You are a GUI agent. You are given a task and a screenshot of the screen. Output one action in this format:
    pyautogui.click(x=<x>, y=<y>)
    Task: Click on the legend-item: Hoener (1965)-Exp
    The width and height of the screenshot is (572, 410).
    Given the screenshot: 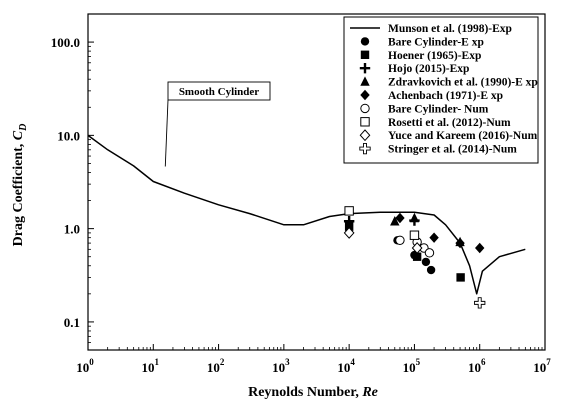 What is the action you would take?
    pyautogui.click(x=420, y=56)
    